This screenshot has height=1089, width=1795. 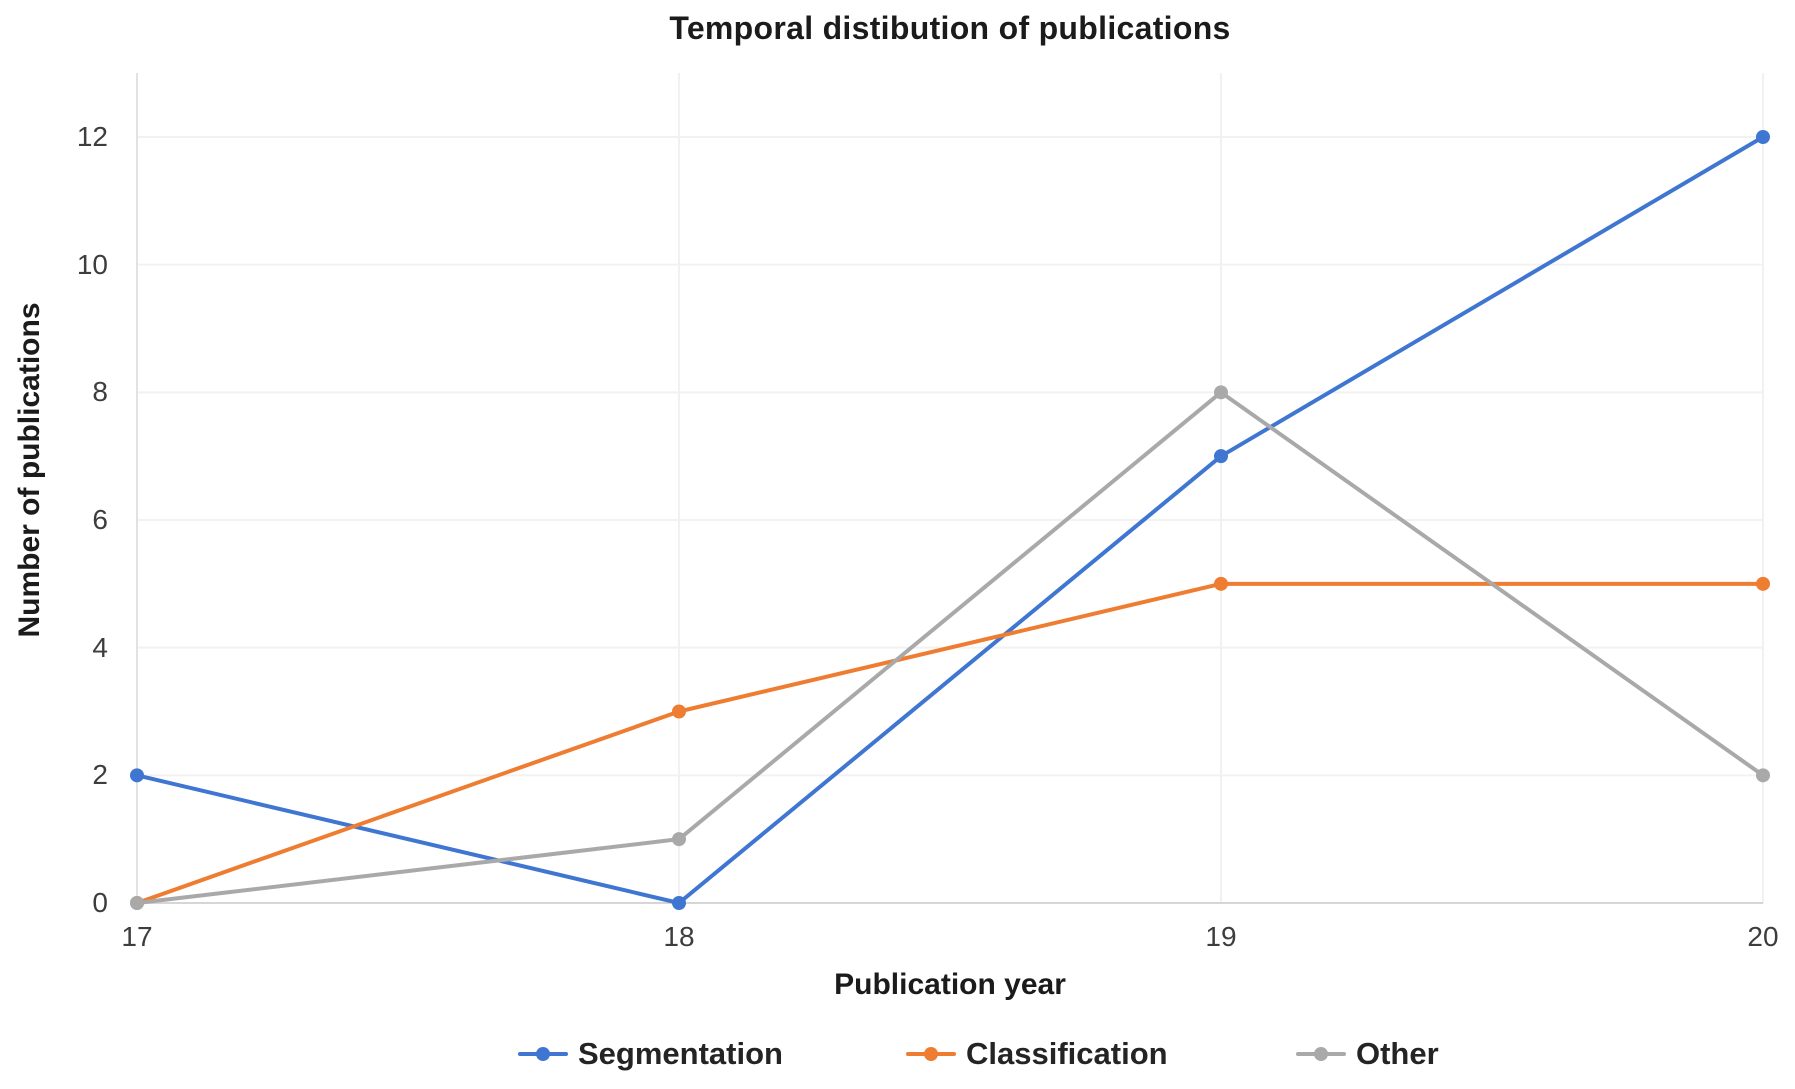 What do you see at coordinates (100, 647) in the screenshot?
I see `y-tick-label: 4` at bounding box center [100, 647].